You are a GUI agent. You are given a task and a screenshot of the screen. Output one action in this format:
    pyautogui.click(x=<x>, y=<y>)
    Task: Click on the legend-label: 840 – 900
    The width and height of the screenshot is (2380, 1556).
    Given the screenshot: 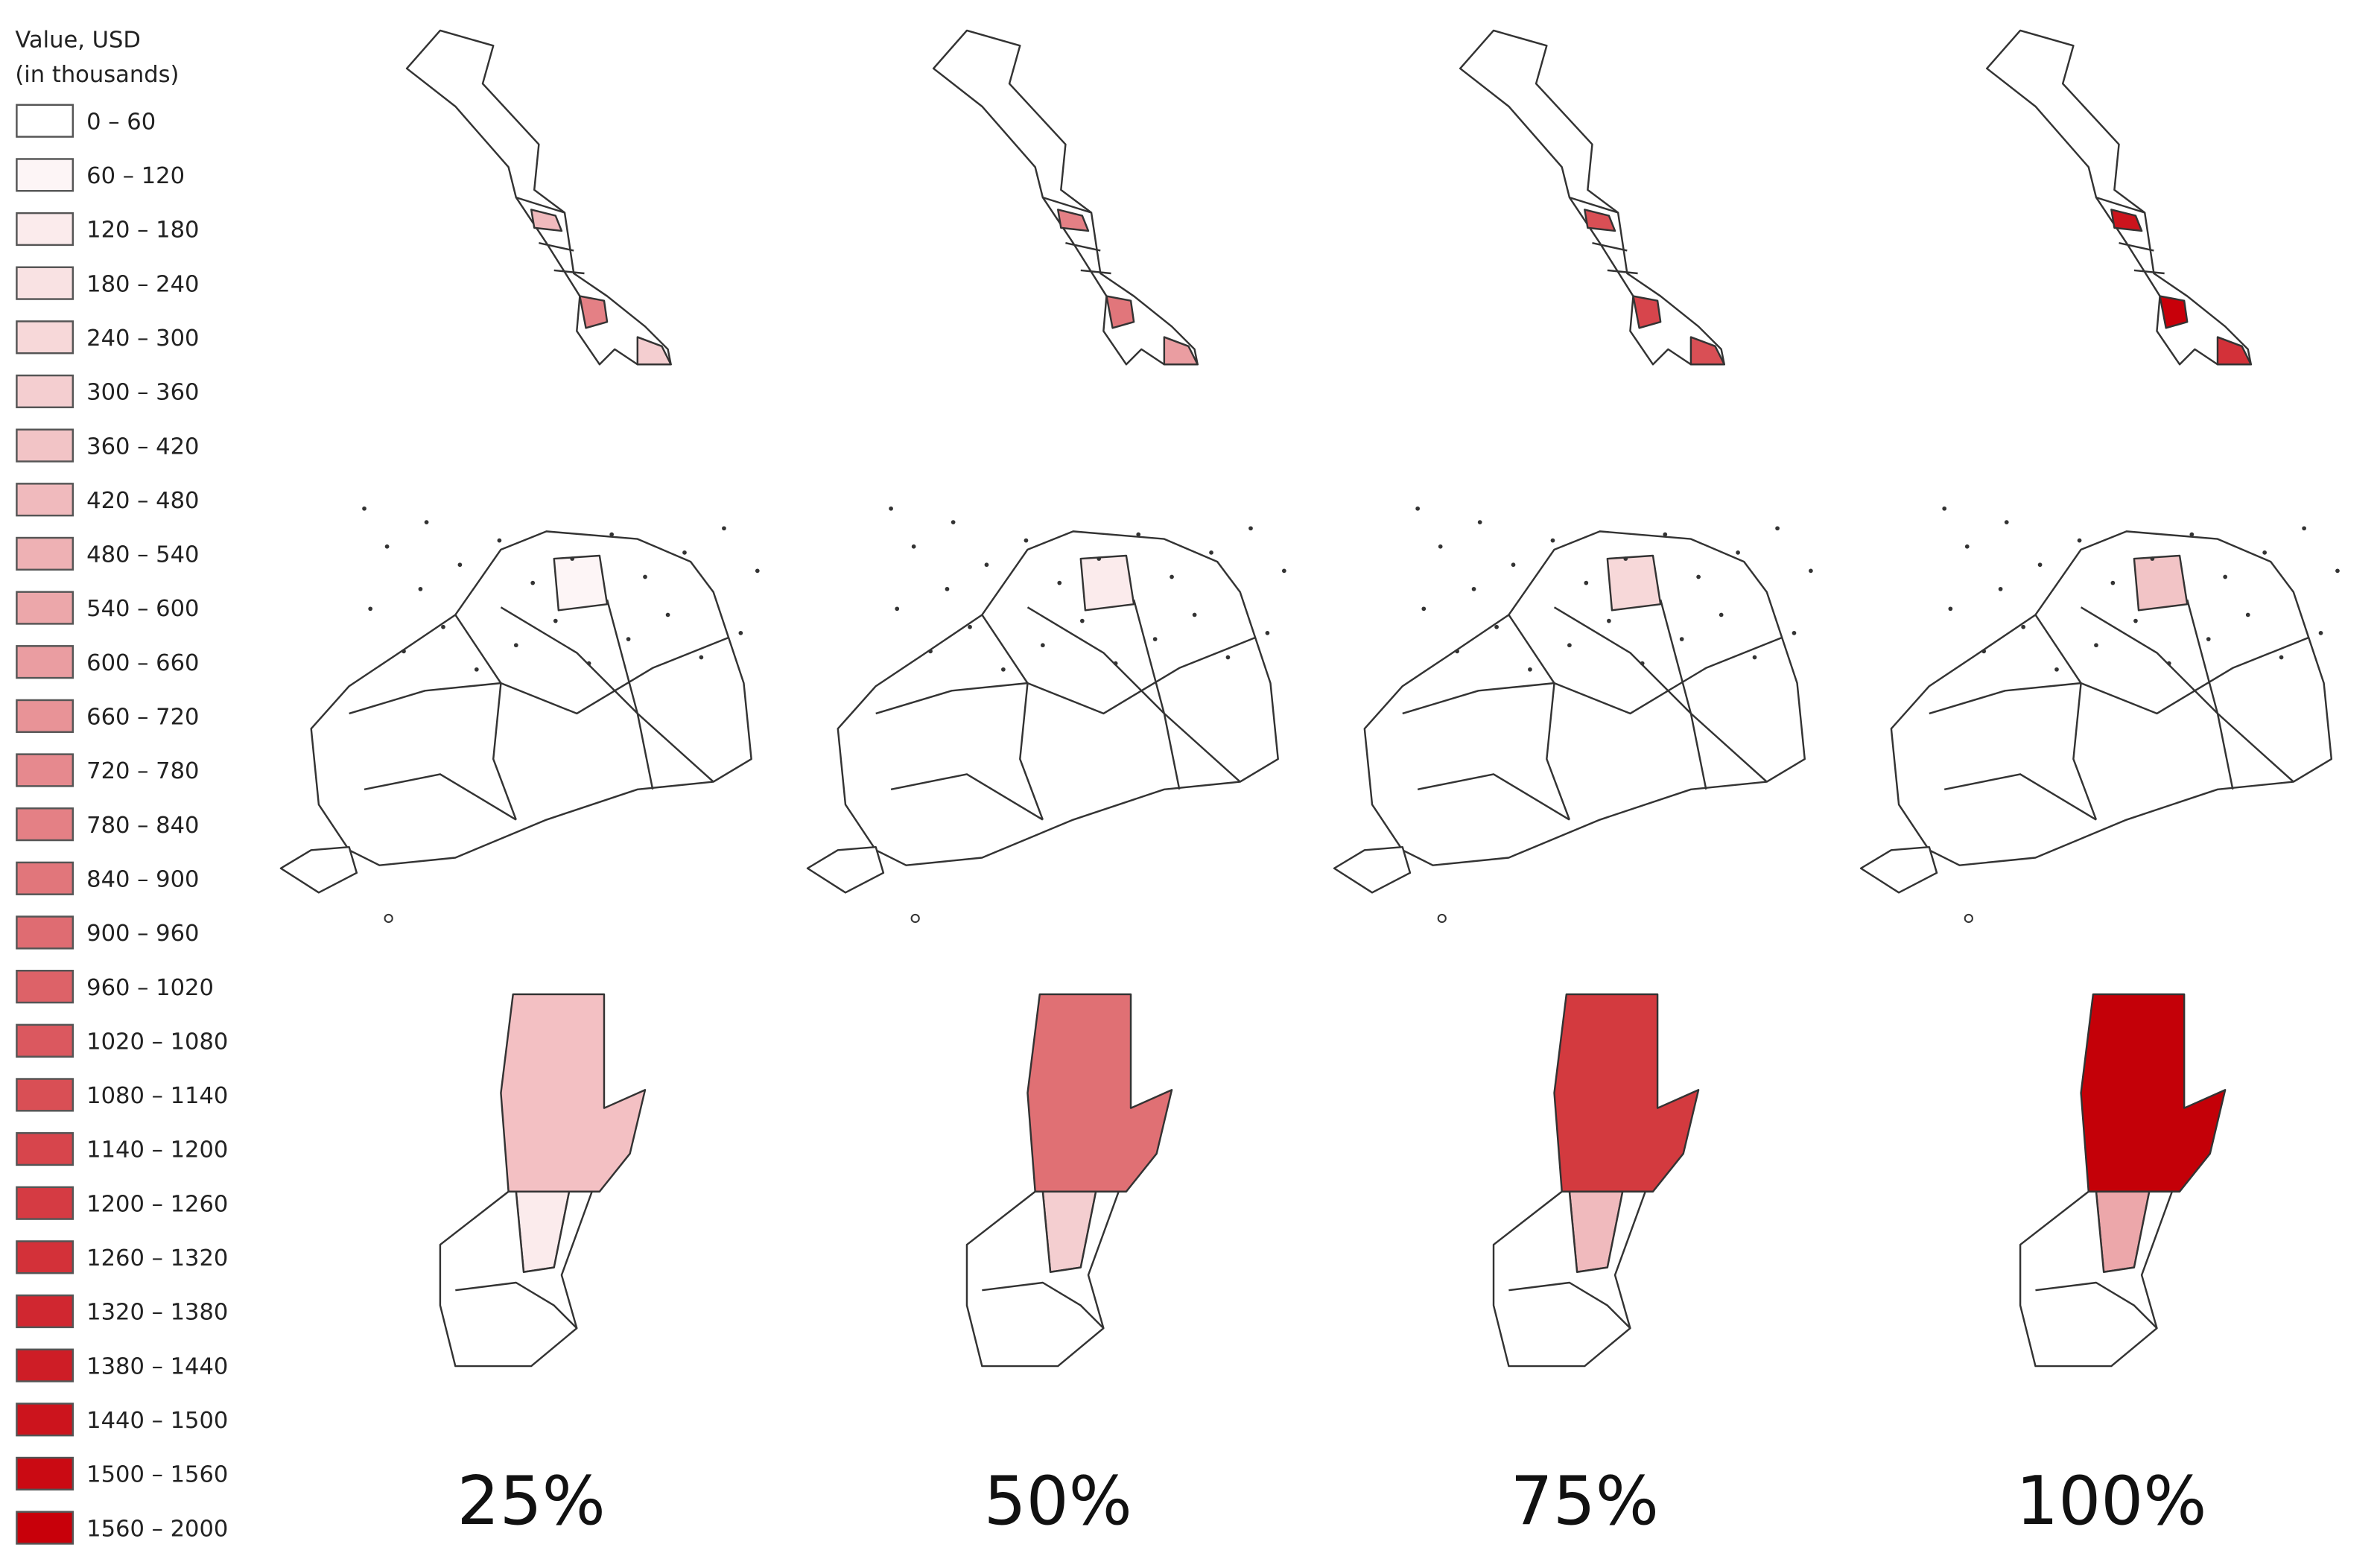 What is the action you would take?
    pyautogui.click(x=142, y=880)
    